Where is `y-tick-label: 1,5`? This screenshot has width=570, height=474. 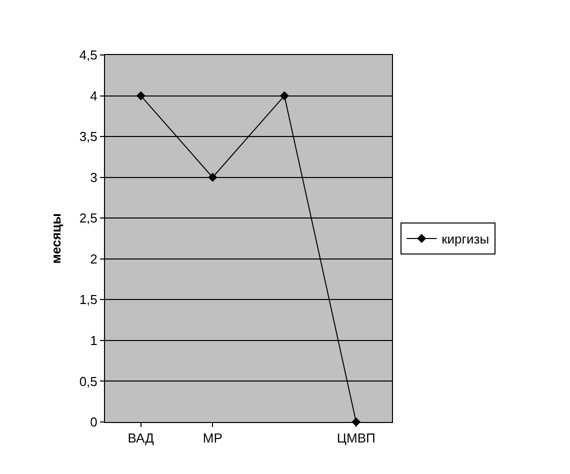 y-tick-label: 1,5 is located at coordinates (88, 300).